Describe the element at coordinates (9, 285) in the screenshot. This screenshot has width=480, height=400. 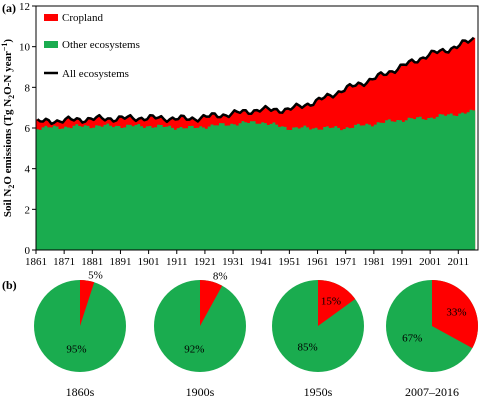
I see `panel-b-label: (b)` at that location.